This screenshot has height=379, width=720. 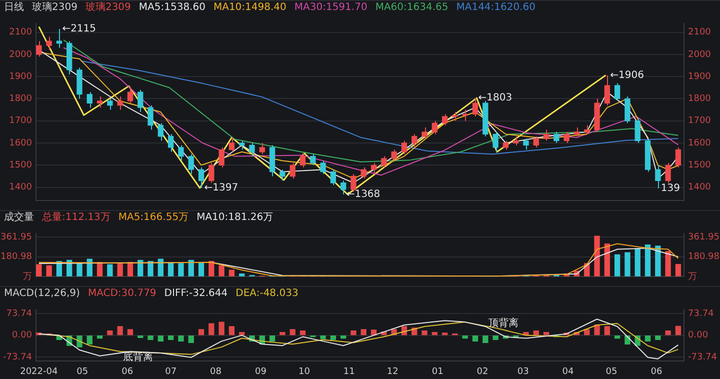 I want to click on annotation: ←1397, so click(x=221, y=188).